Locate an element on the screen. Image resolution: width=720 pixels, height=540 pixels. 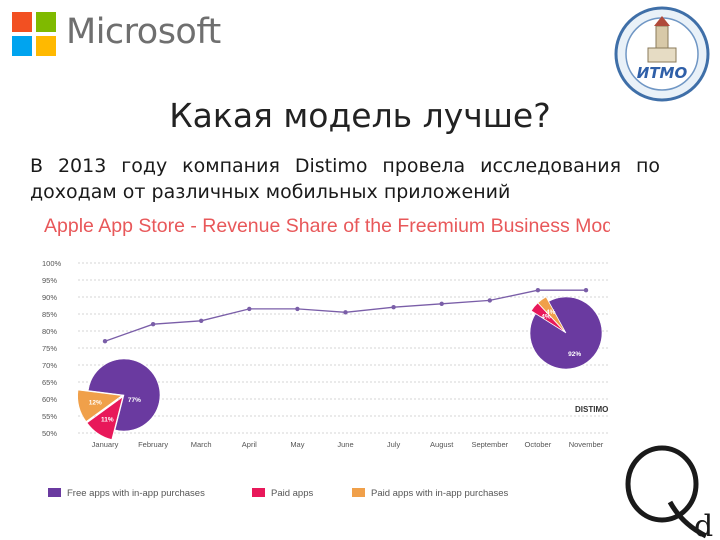
y-tick-label: 55% is located at coordinates (49, 416).